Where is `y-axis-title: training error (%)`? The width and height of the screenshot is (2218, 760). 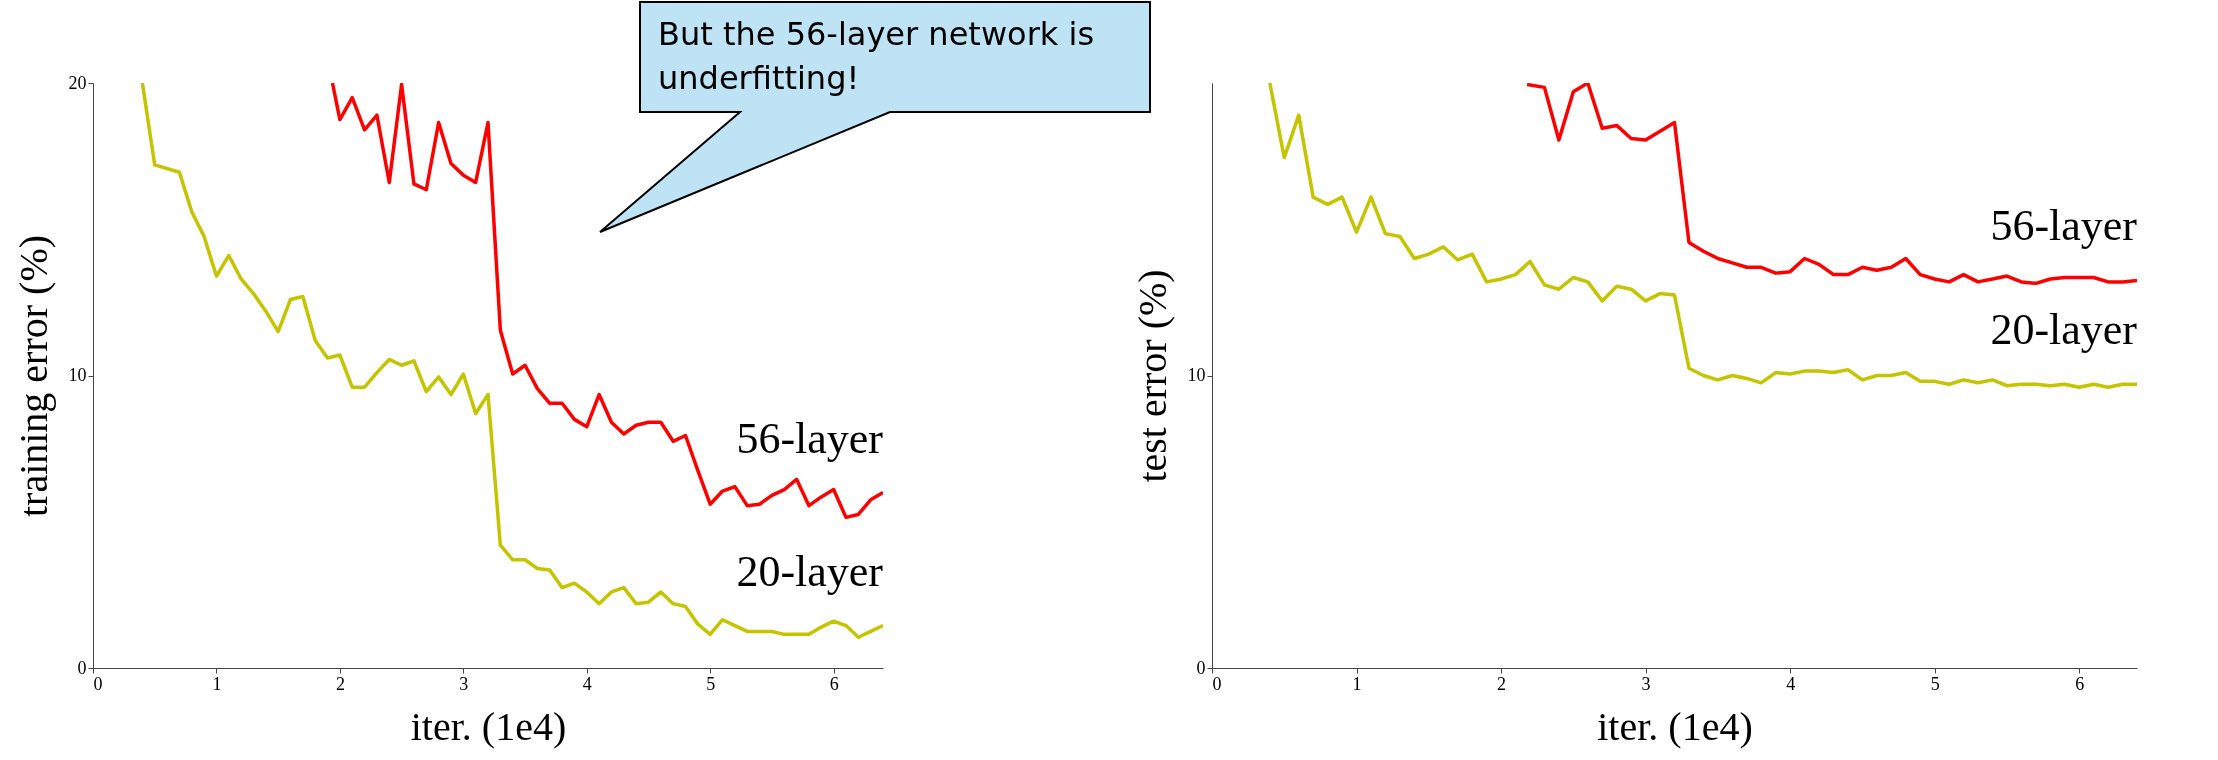 y-axis-title: training error (%) is located at coordinates (33, 376).